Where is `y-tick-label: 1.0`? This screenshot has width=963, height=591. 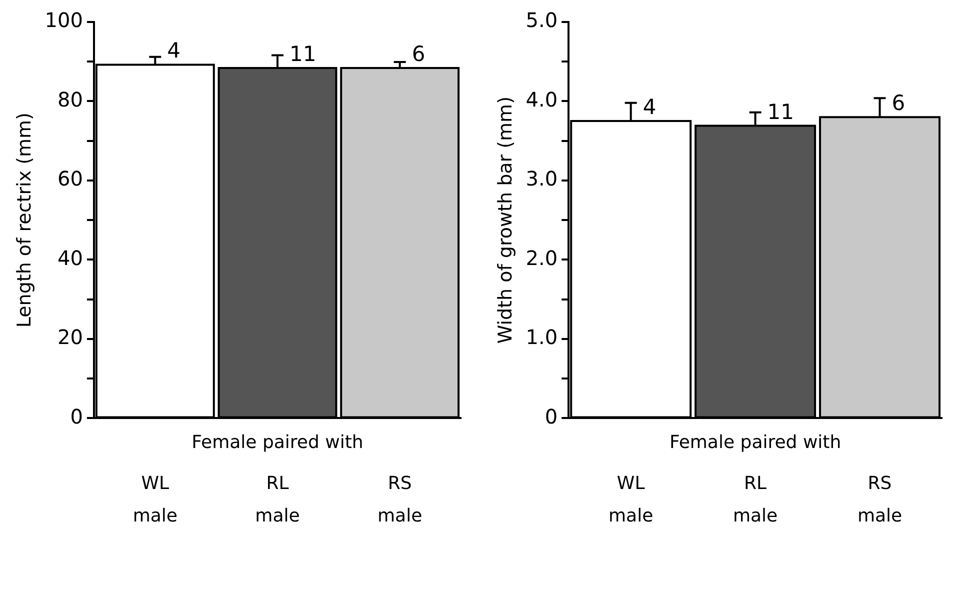 y-tick-label: 1.0 is located at coordinates (542, 337).